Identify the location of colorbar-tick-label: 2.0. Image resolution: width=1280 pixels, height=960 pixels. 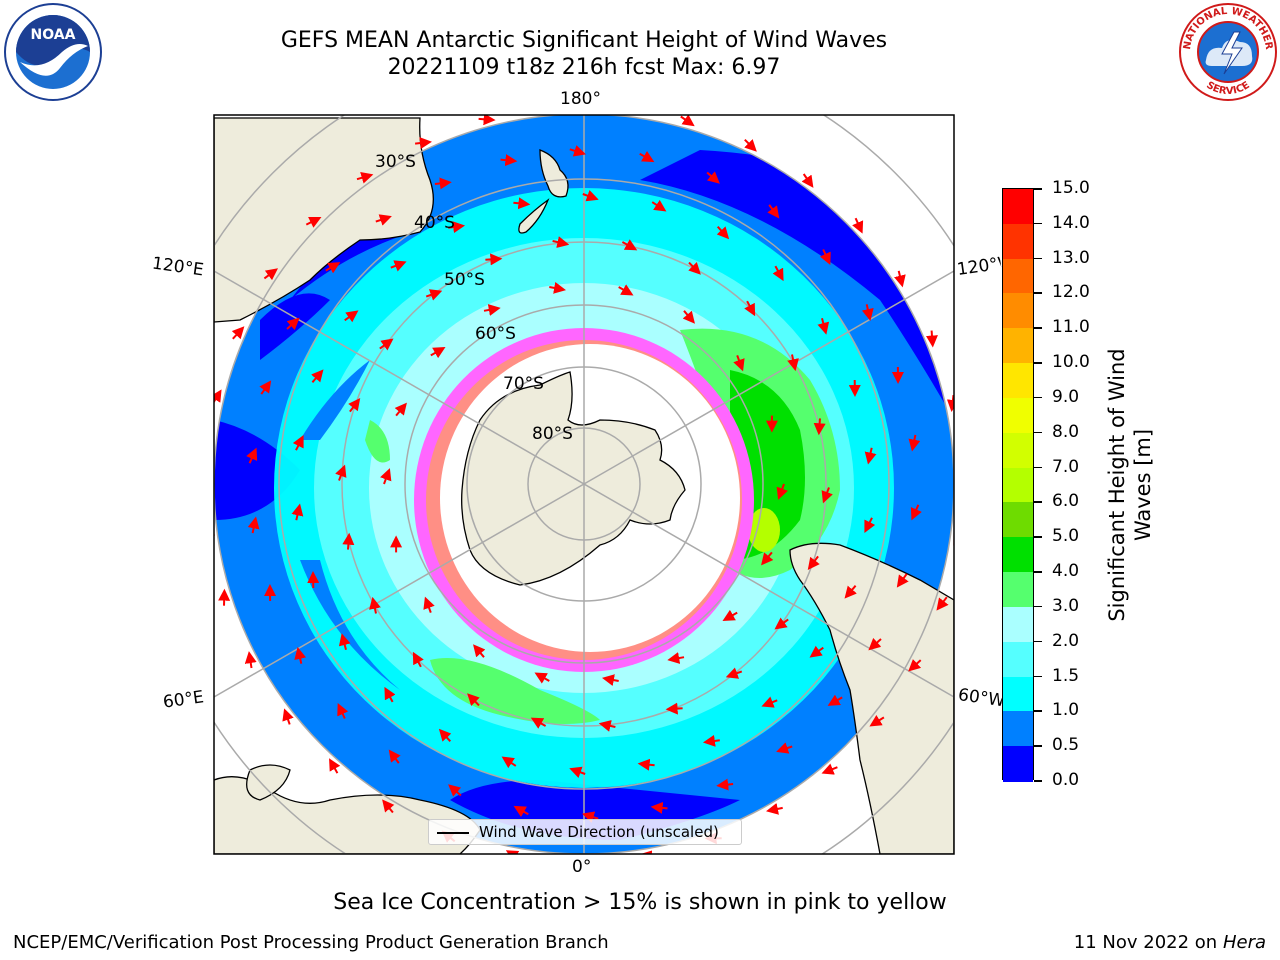
(1066, 640).